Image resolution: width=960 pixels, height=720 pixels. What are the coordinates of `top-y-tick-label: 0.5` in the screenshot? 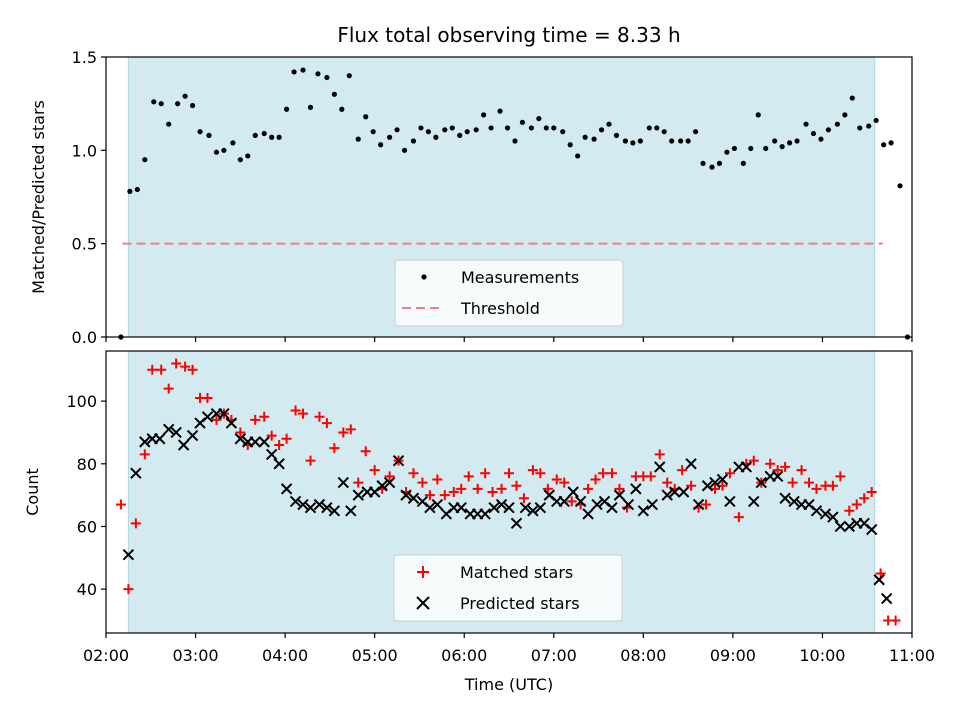 It's located at (84, 244).